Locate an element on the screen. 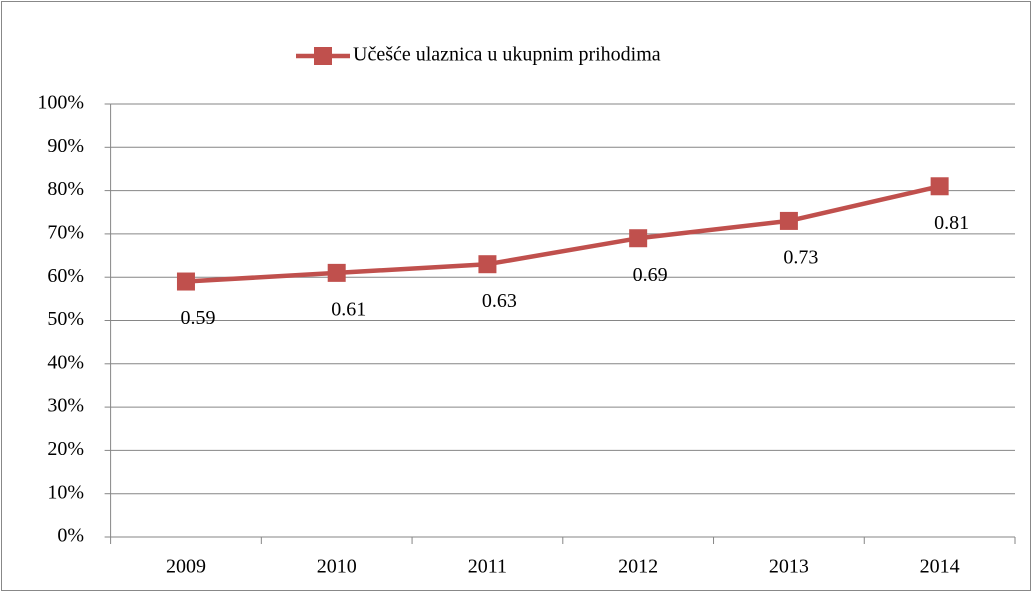 This screenshot has width=1032, height=592. data-label: 0.69 is located at coordinates (650, 275).